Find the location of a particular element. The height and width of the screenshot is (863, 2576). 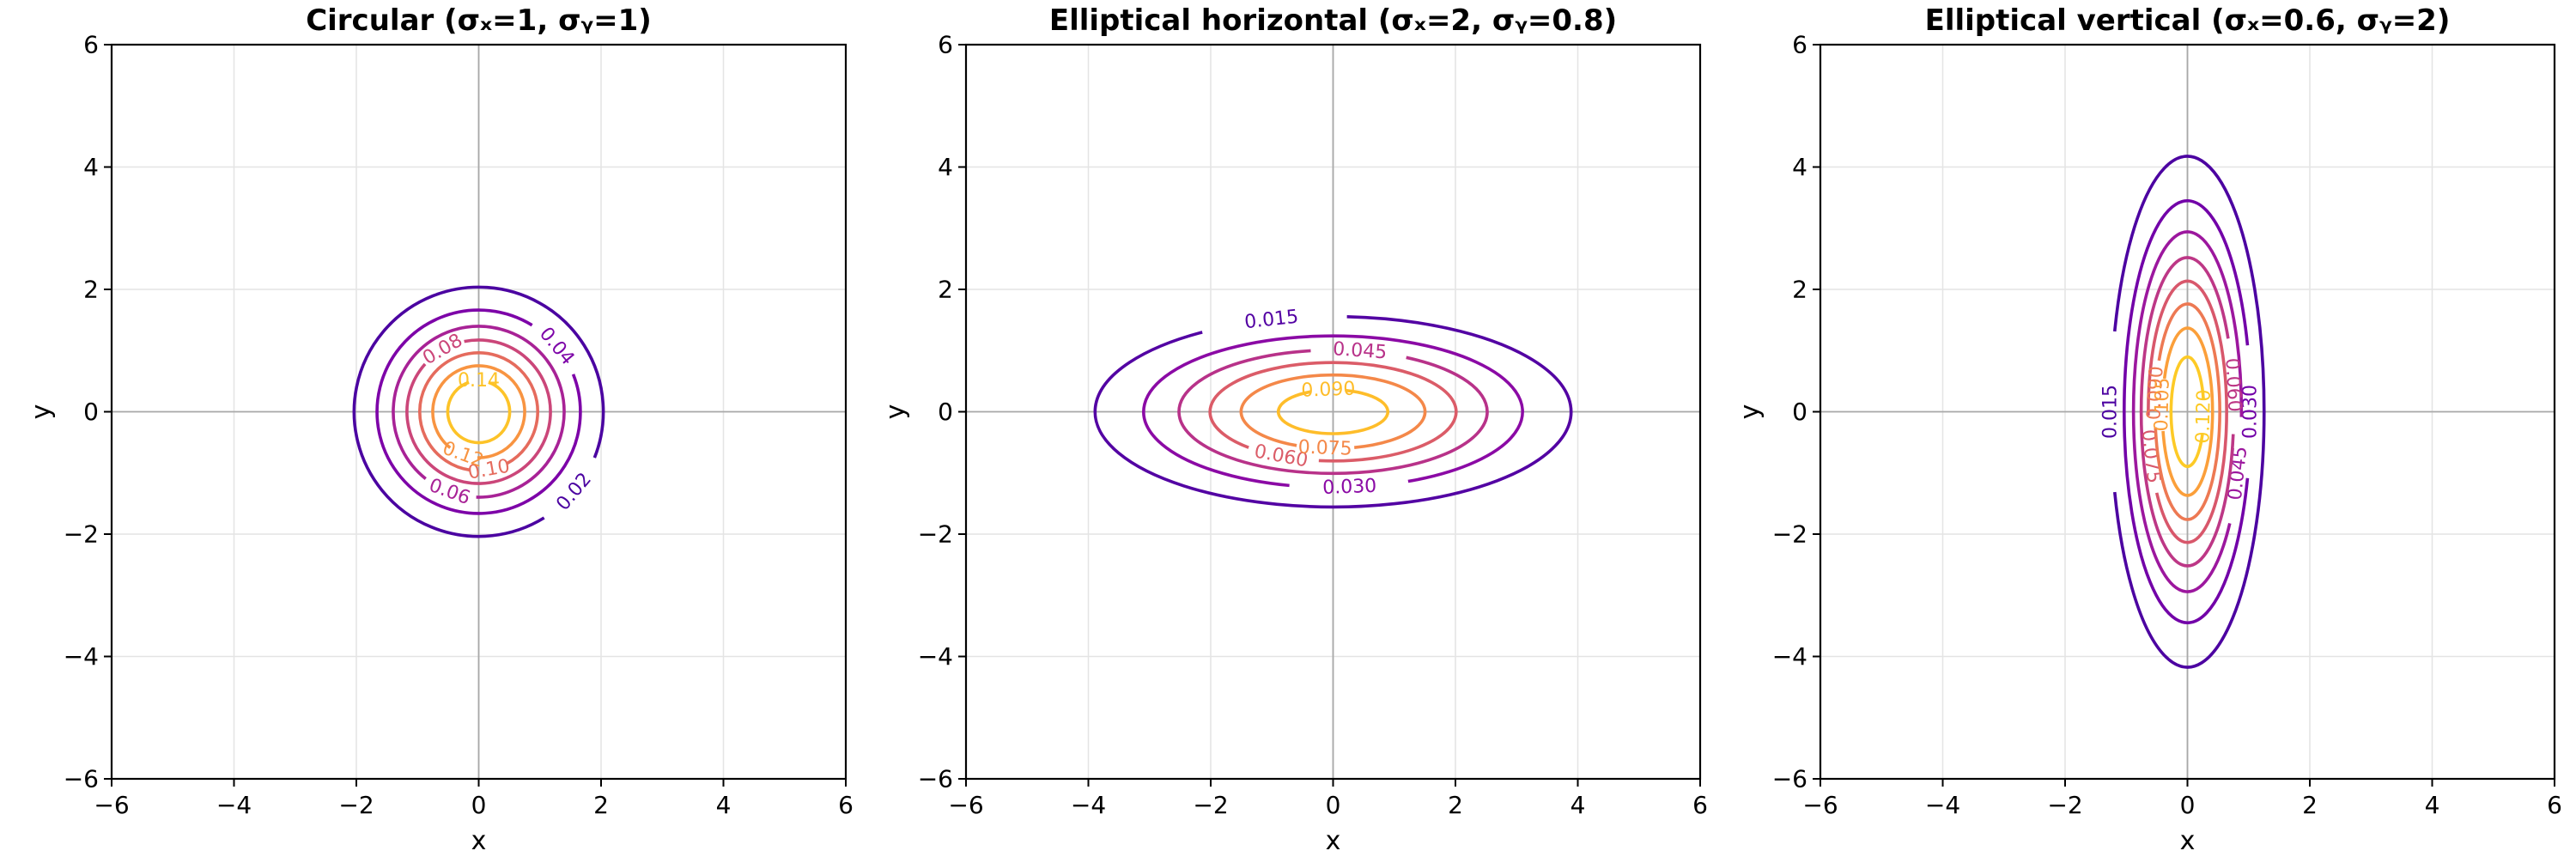

chart-title: Elliptical horizontal (σₓ=2, σᵧ=0.8) is located at coordinates (1333, 20).